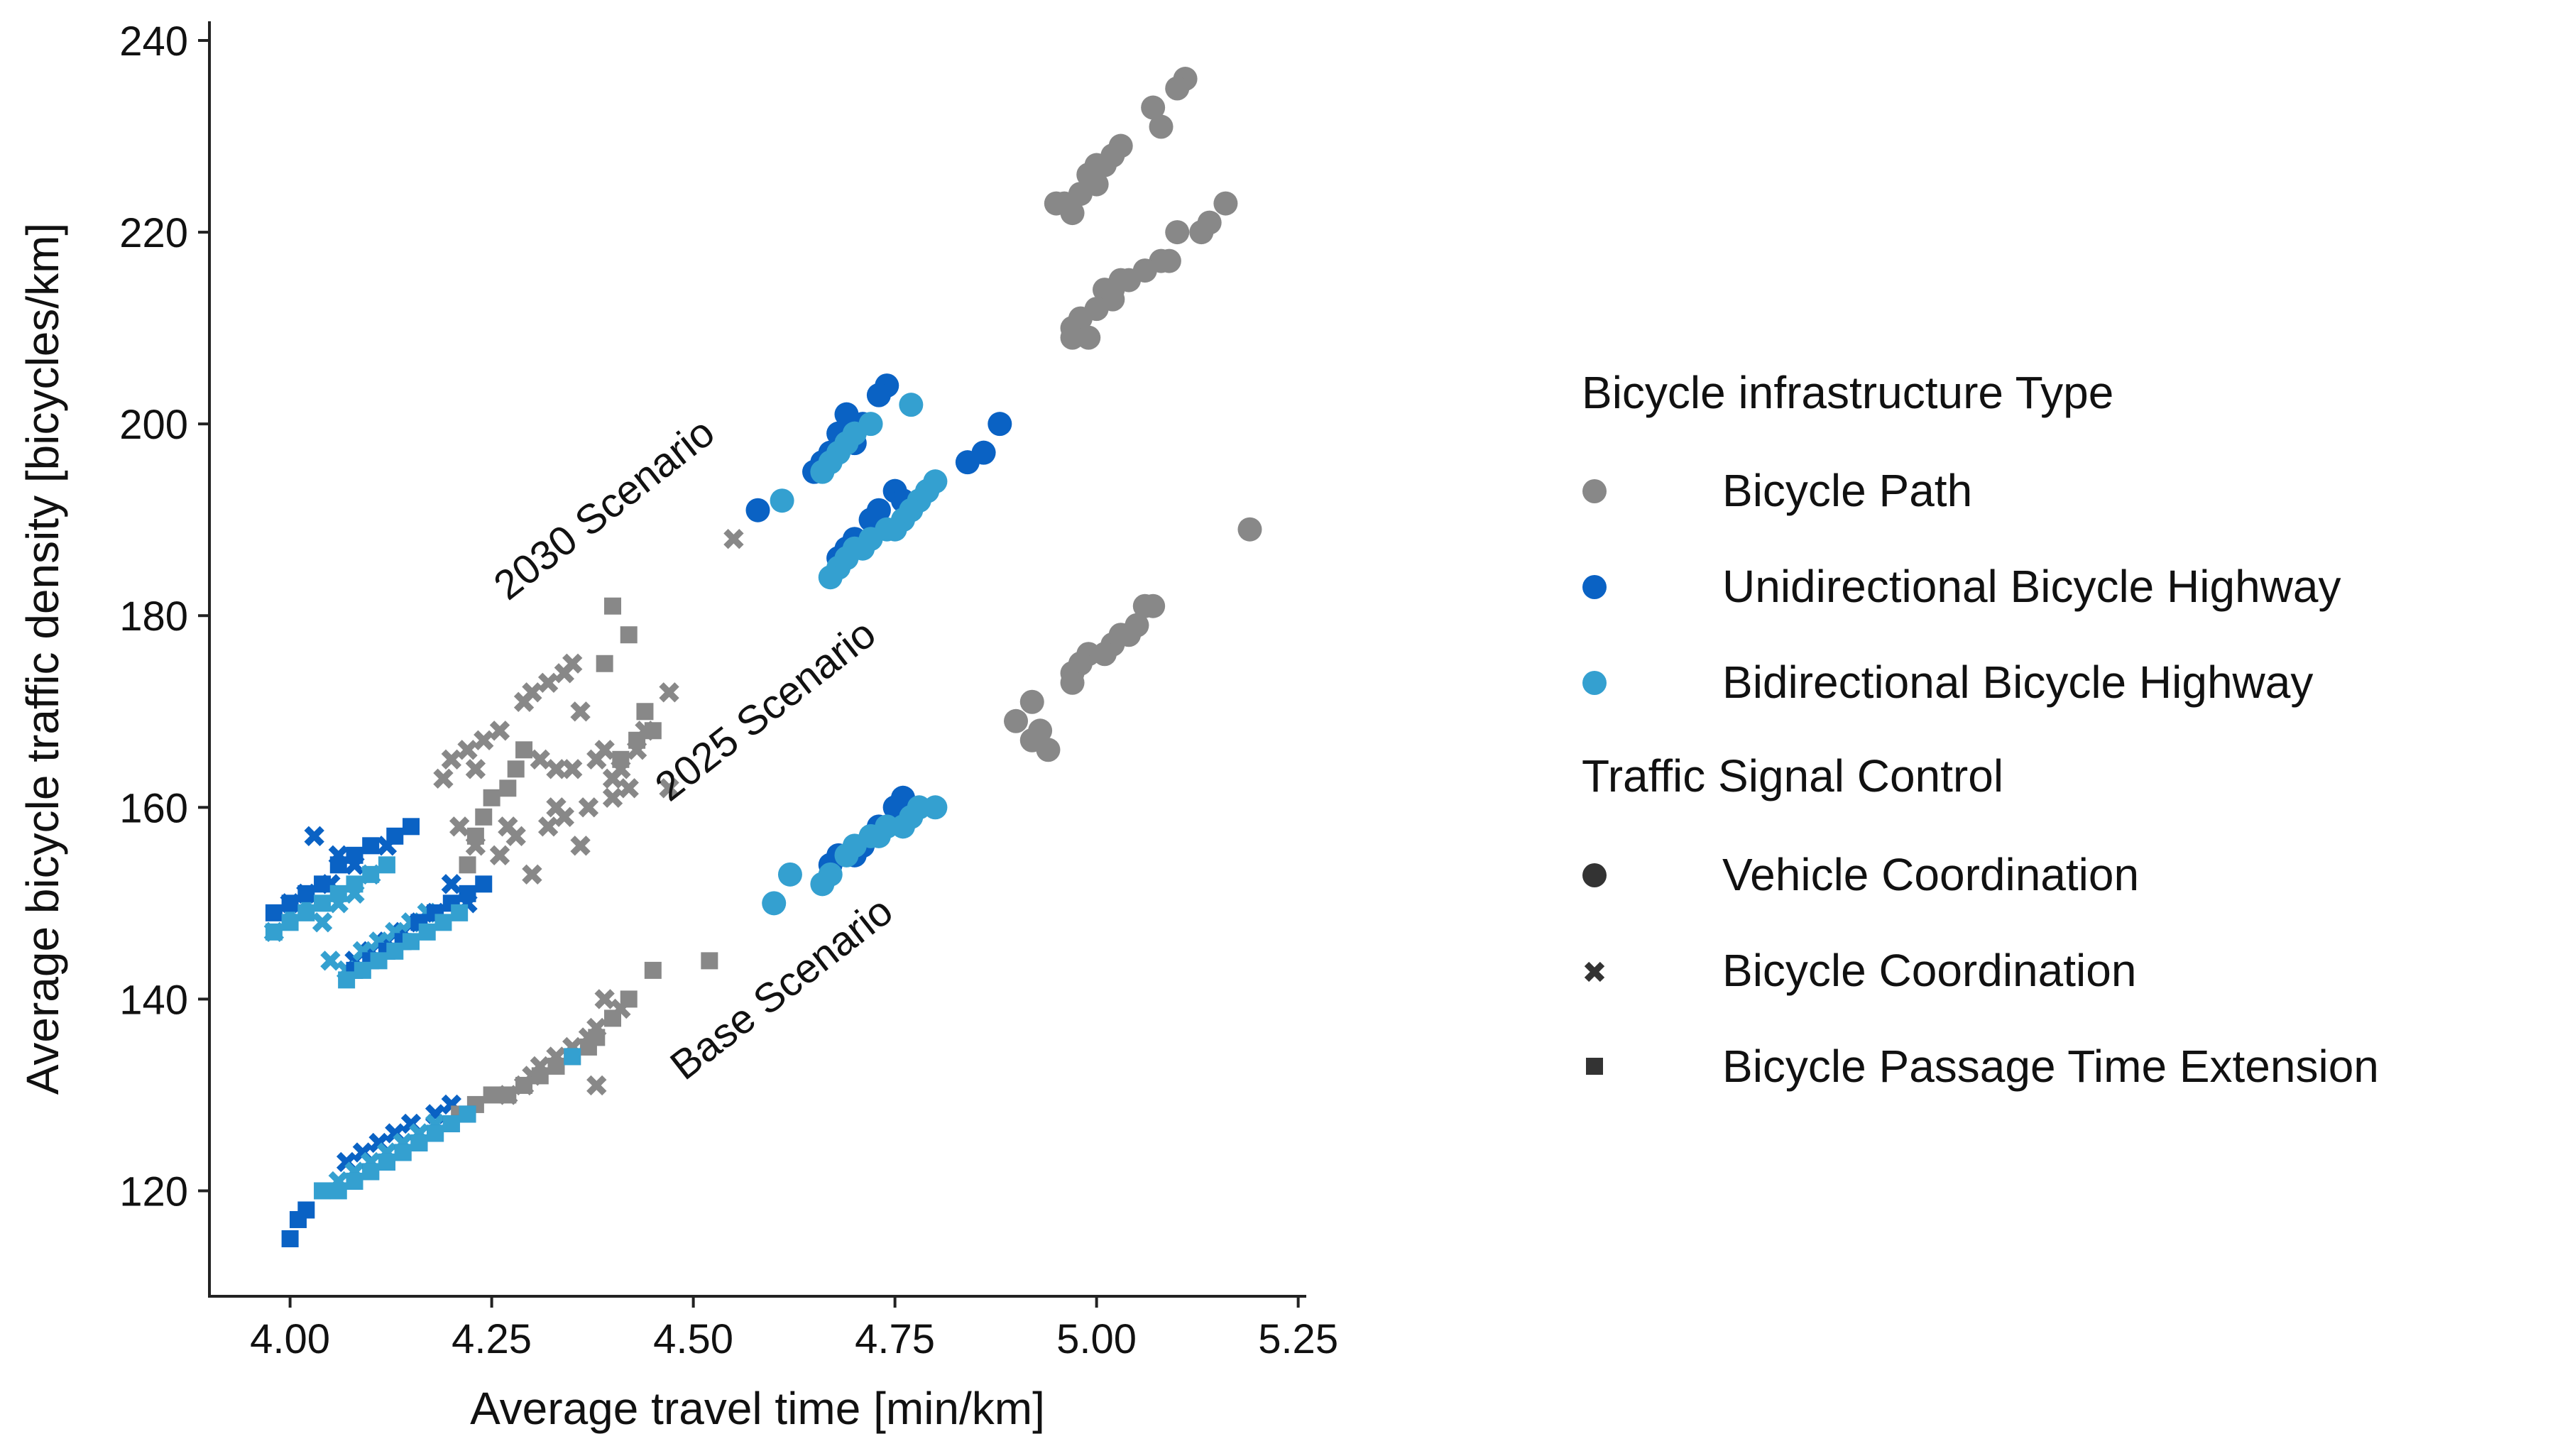 This screenshot has width=2560, height=1456. I want to click on legend-title-signal-control: Traffic Signal Control, so click(1792, 776).